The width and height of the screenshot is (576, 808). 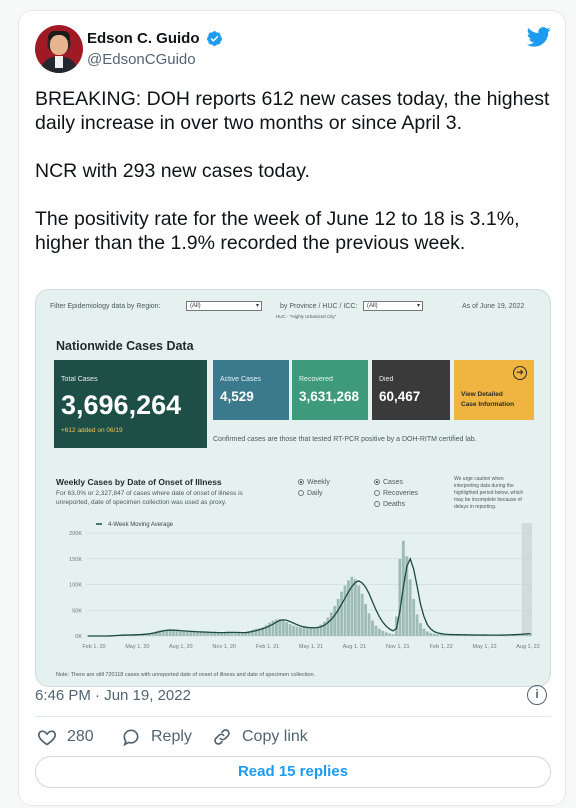 What do you see at coordinates (393, 482) in the screenshot?
I see `option-cases-label: Cases` at bounding box center [393, 482].